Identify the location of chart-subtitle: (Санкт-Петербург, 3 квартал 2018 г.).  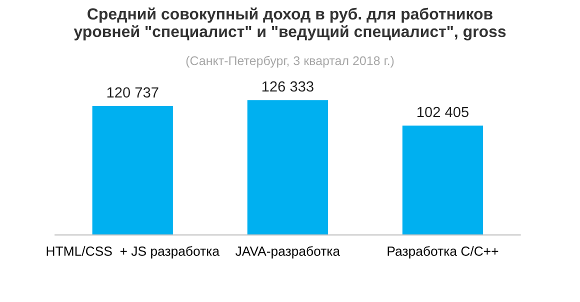
(290, 62).